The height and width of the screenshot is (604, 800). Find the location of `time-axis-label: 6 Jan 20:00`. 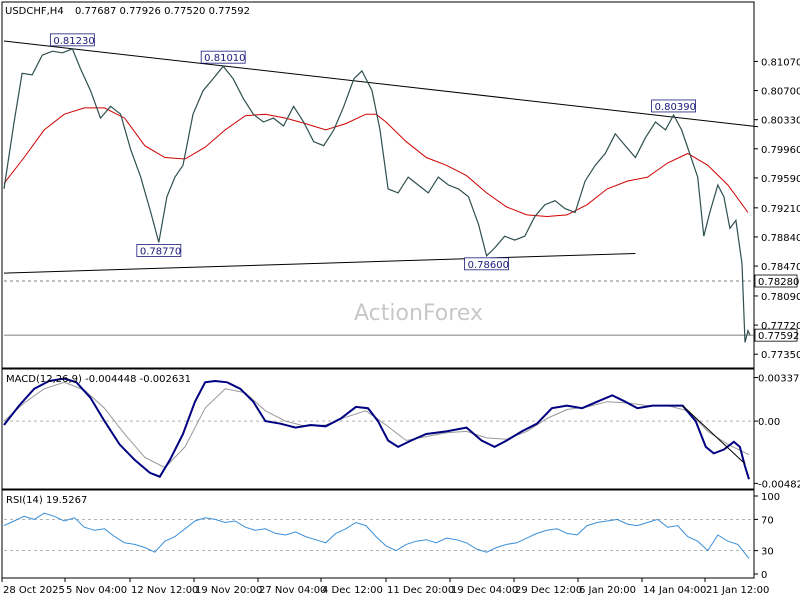

time-axis-label: 6 Jan 20:00 is located at coordinates (607, 590).